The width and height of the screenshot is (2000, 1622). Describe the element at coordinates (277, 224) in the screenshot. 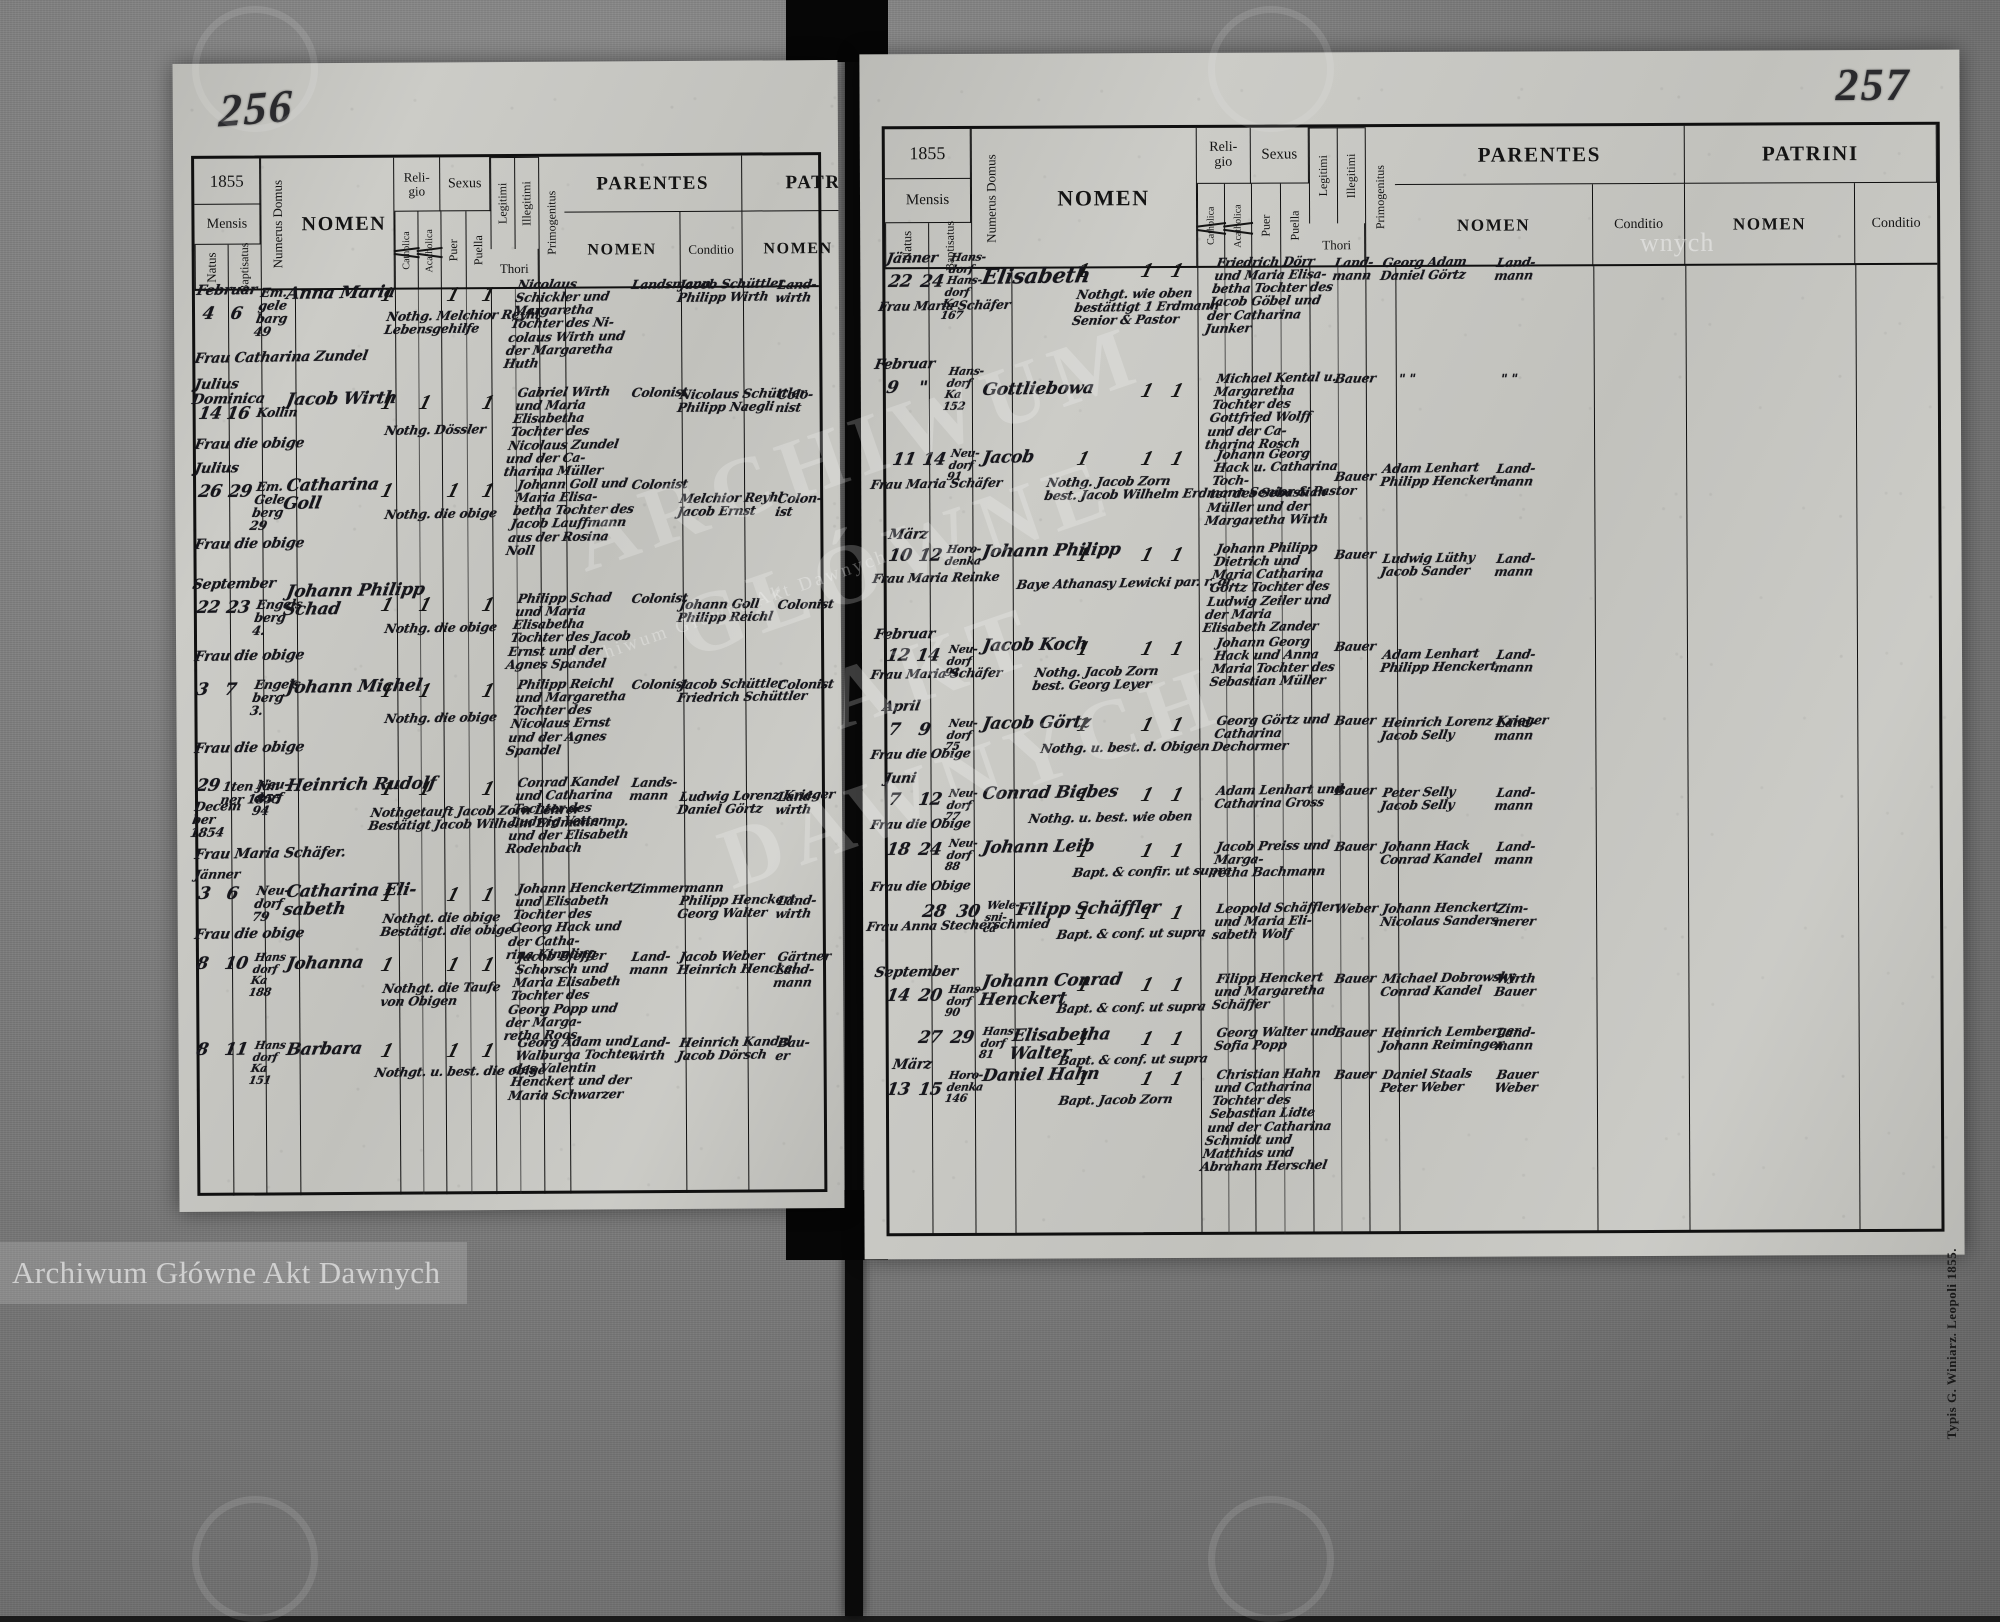

I see `header-numerus-domus: Numerus Domus` at that location.